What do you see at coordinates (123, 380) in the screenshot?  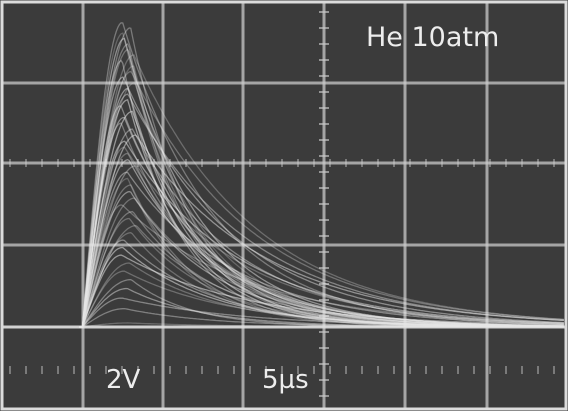 I see `y-scale-label: 2V` at bounding box center [123, 380].